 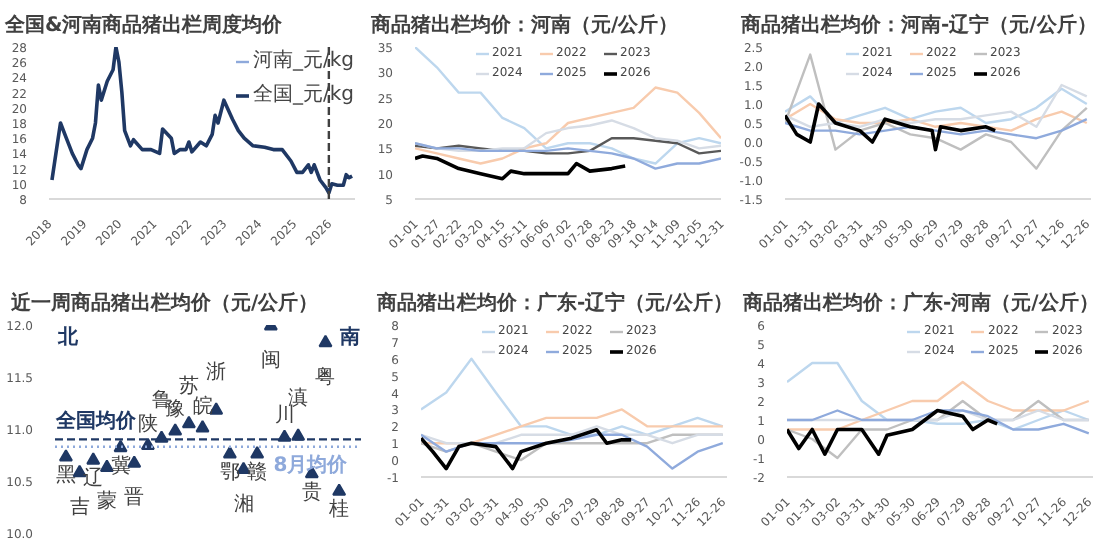 What do you see at coordinates (243, 503) in the screenshot?
I see `x-tick-label: 湘` at bounding box center [243, 503].